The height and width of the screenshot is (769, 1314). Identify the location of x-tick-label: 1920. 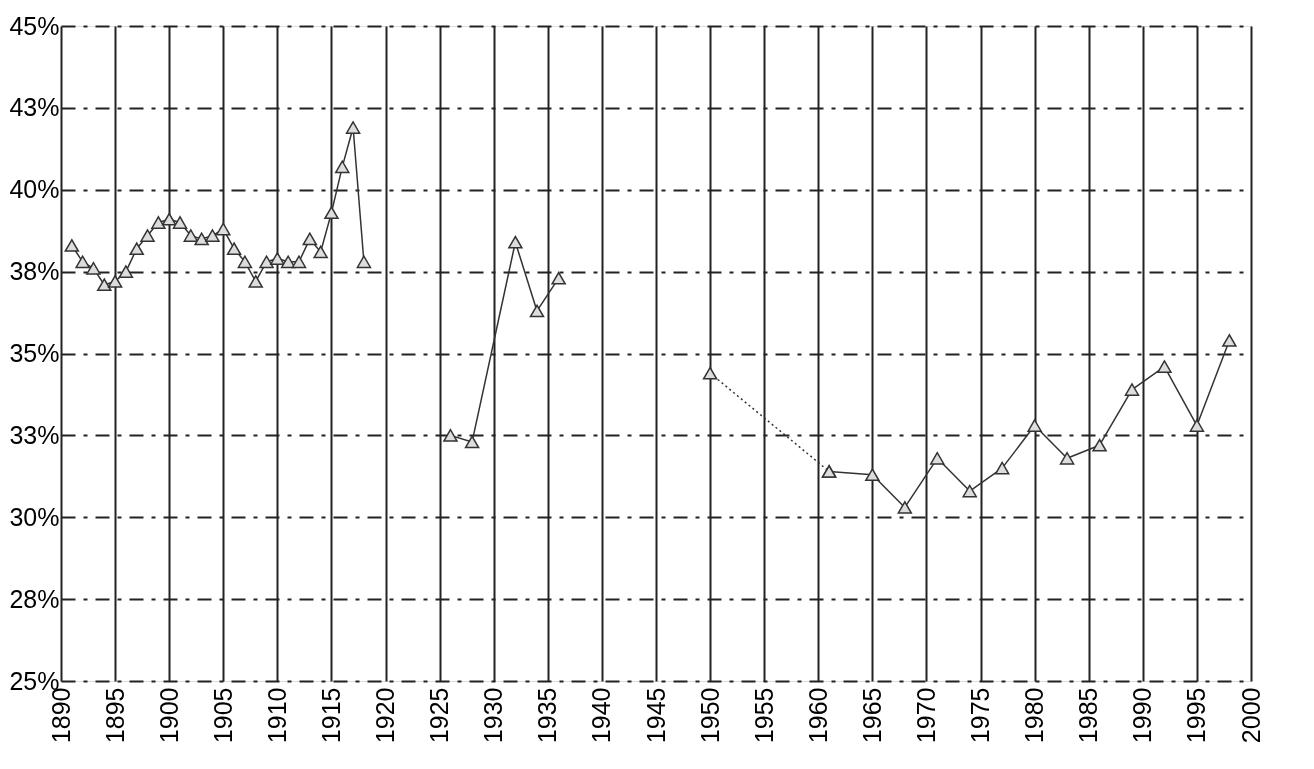
(385, 715).